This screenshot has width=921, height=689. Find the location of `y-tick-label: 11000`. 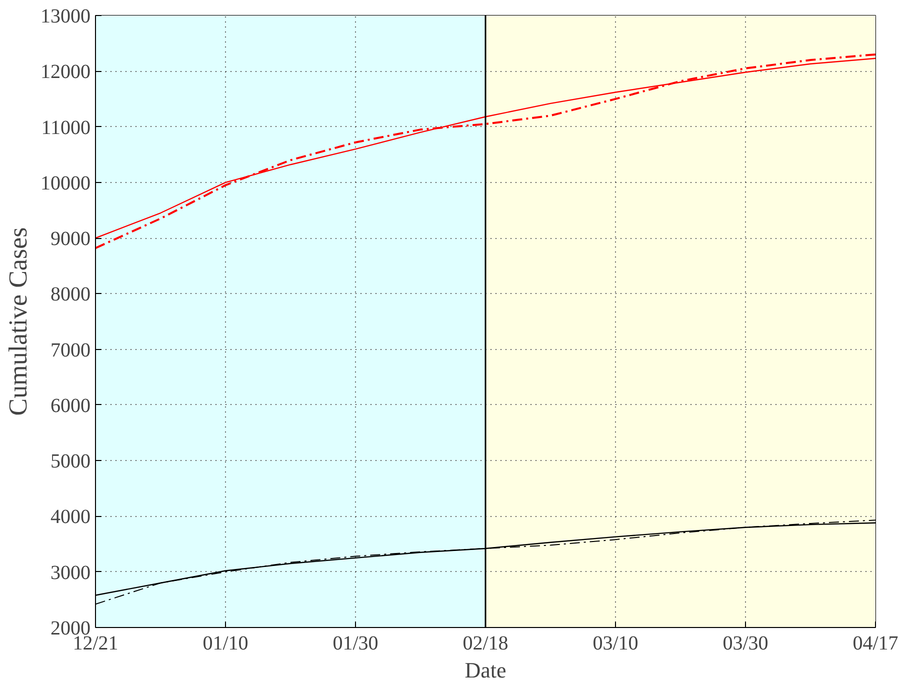

y-tick-label: 11000 is located at coordinates (66, 127).